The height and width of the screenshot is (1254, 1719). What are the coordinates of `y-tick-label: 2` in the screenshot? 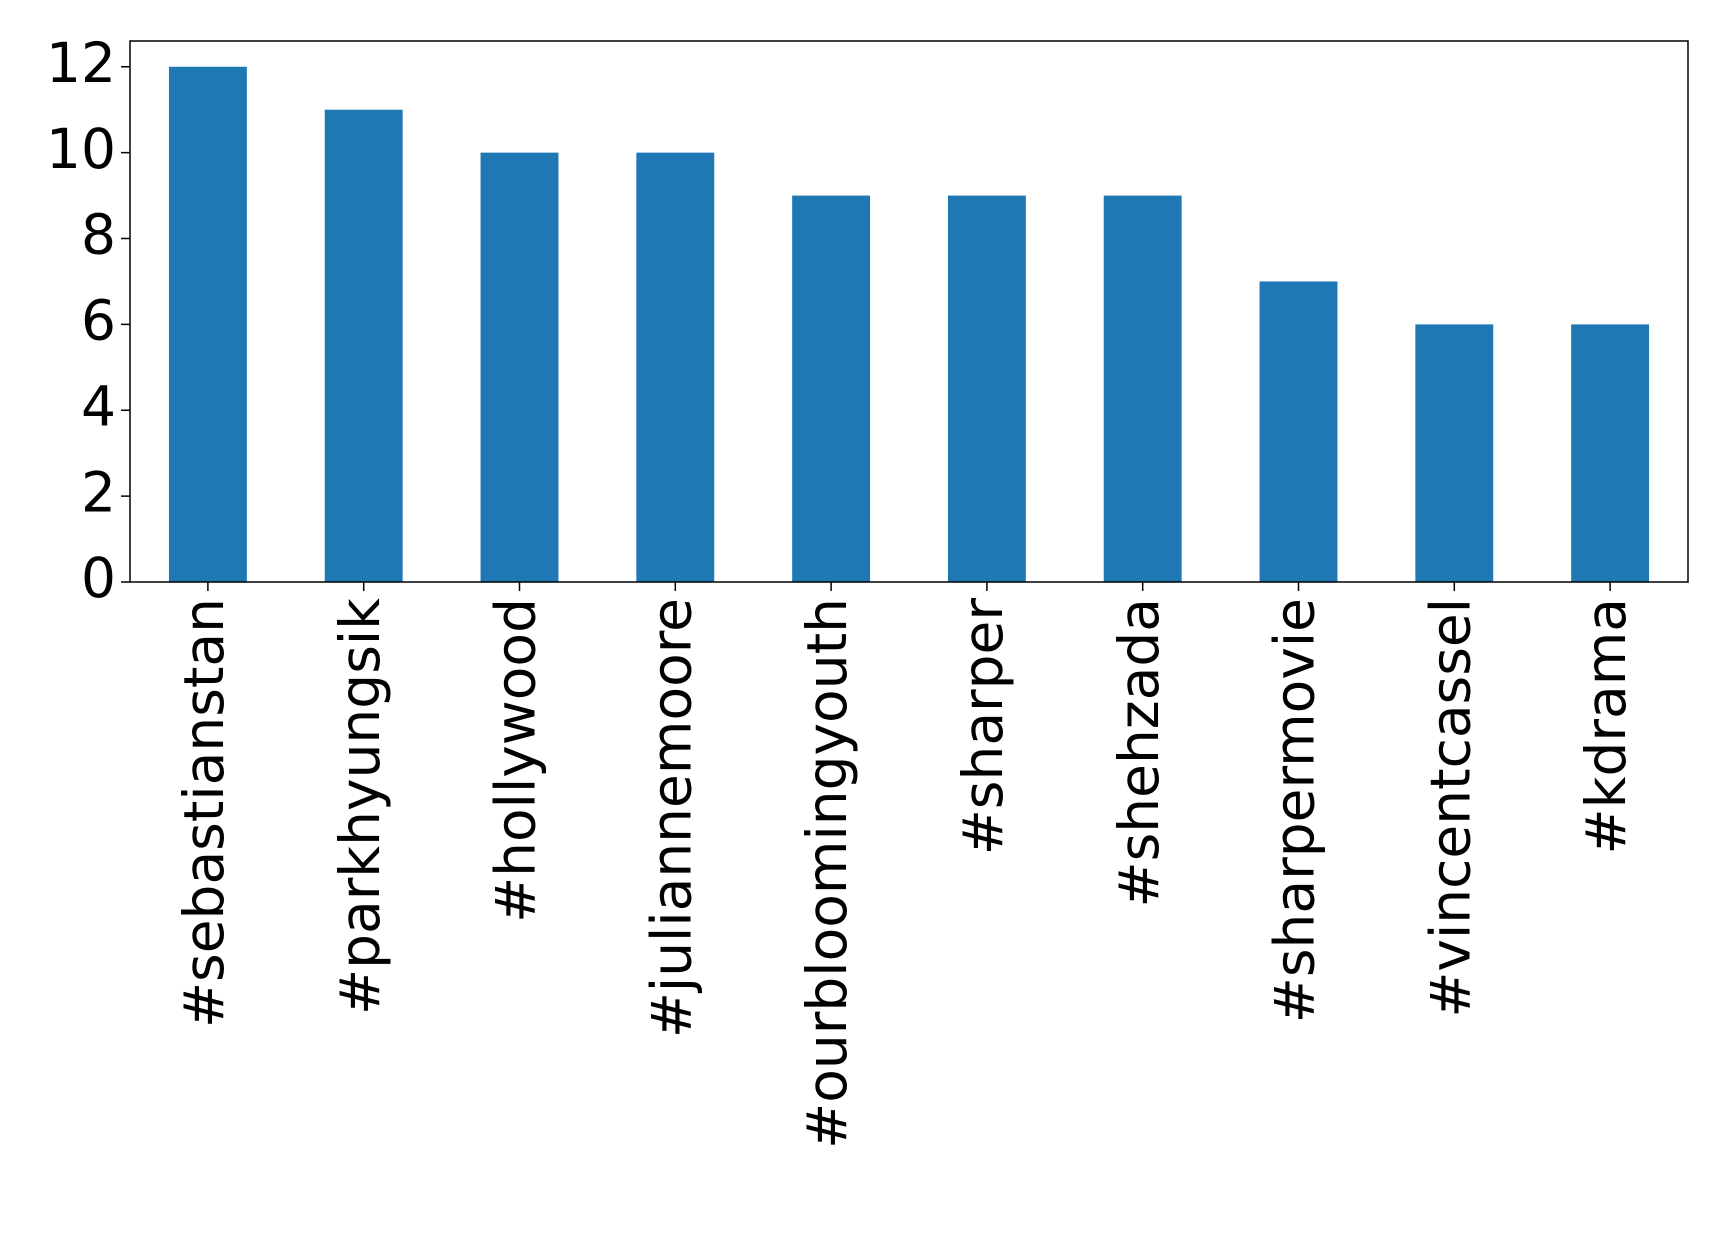 It's located at (98, 492).